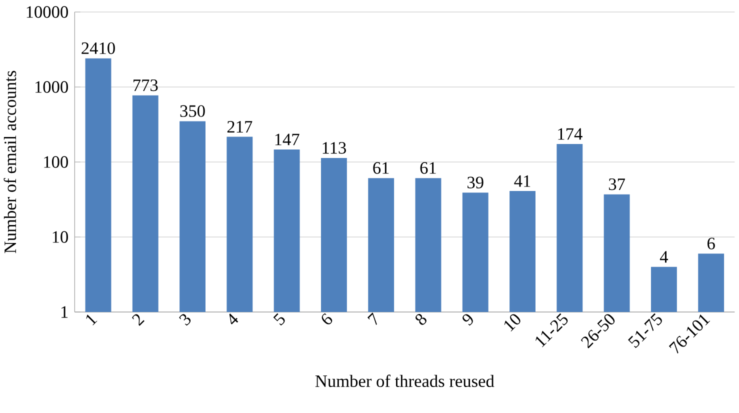 Image resolution: width=739 pixels, height=413 pixels. I want to click on data-label: 350, so click(192, 111).